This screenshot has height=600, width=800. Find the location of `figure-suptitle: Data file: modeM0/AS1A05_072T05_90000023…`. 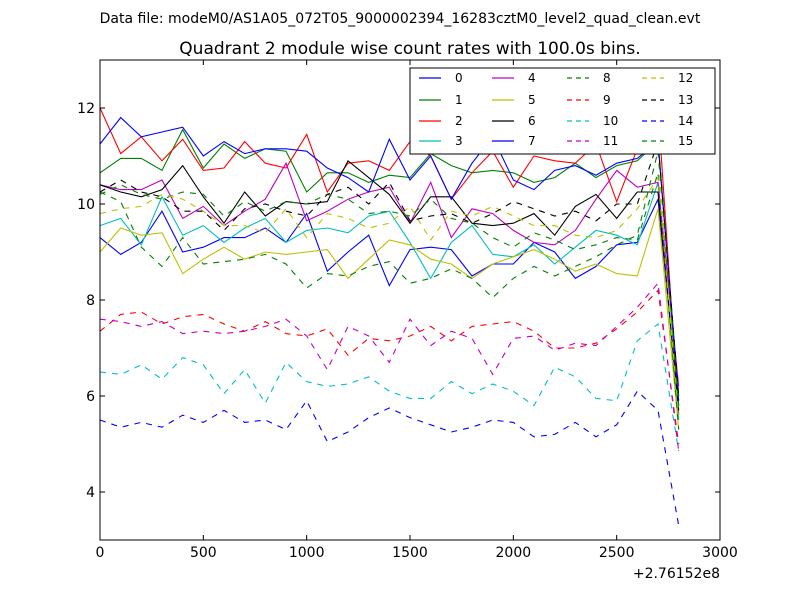

figure-suptitle: Data file: modeM0/AS1A05_072T05_90000023… is located at coordinates (400, 19).